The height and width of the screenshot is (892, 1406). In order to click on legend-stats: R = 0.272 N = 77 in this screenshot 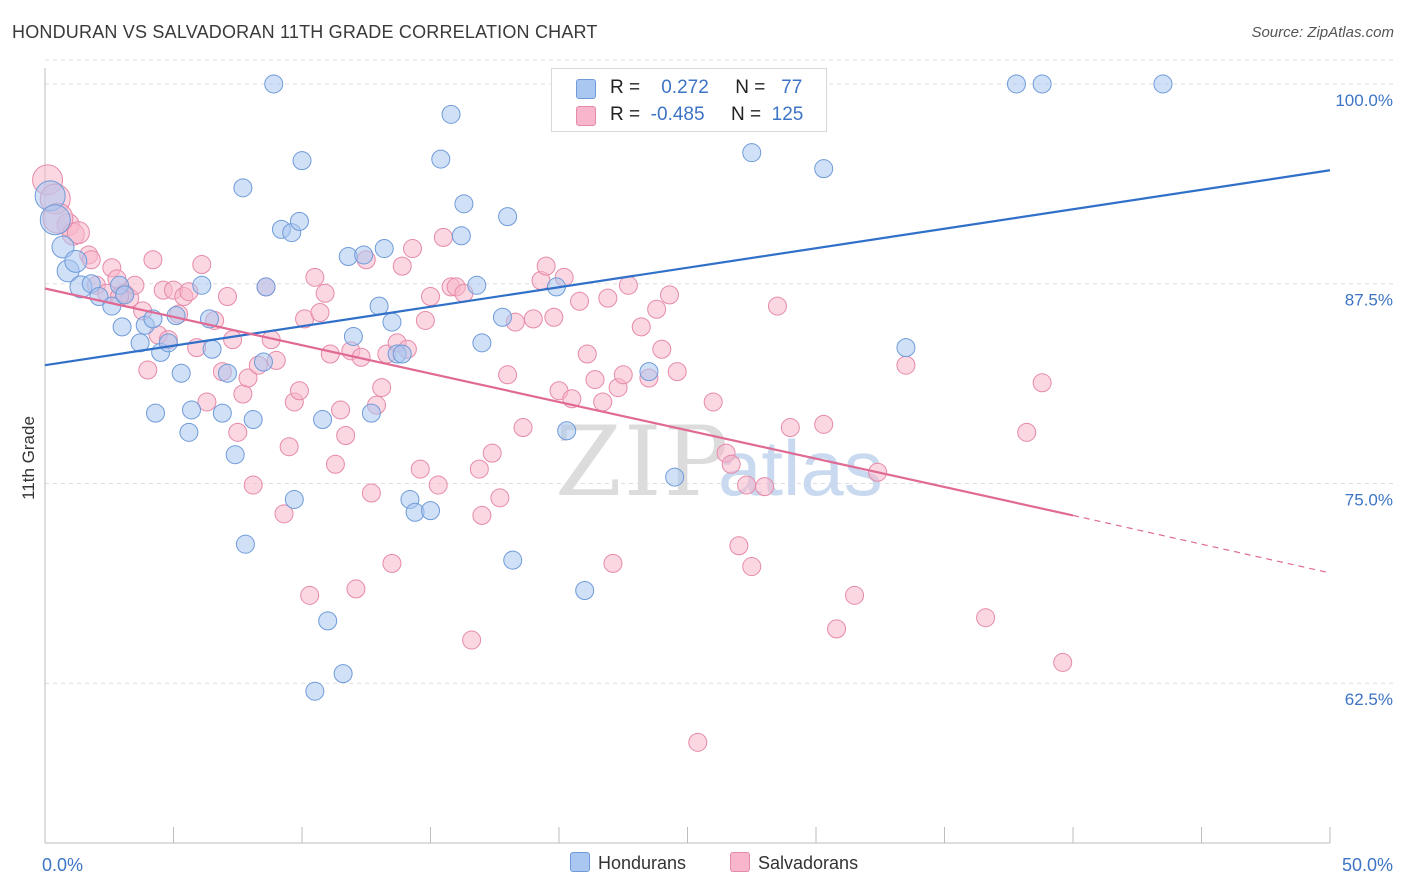, I will do `click(760, 88)`.